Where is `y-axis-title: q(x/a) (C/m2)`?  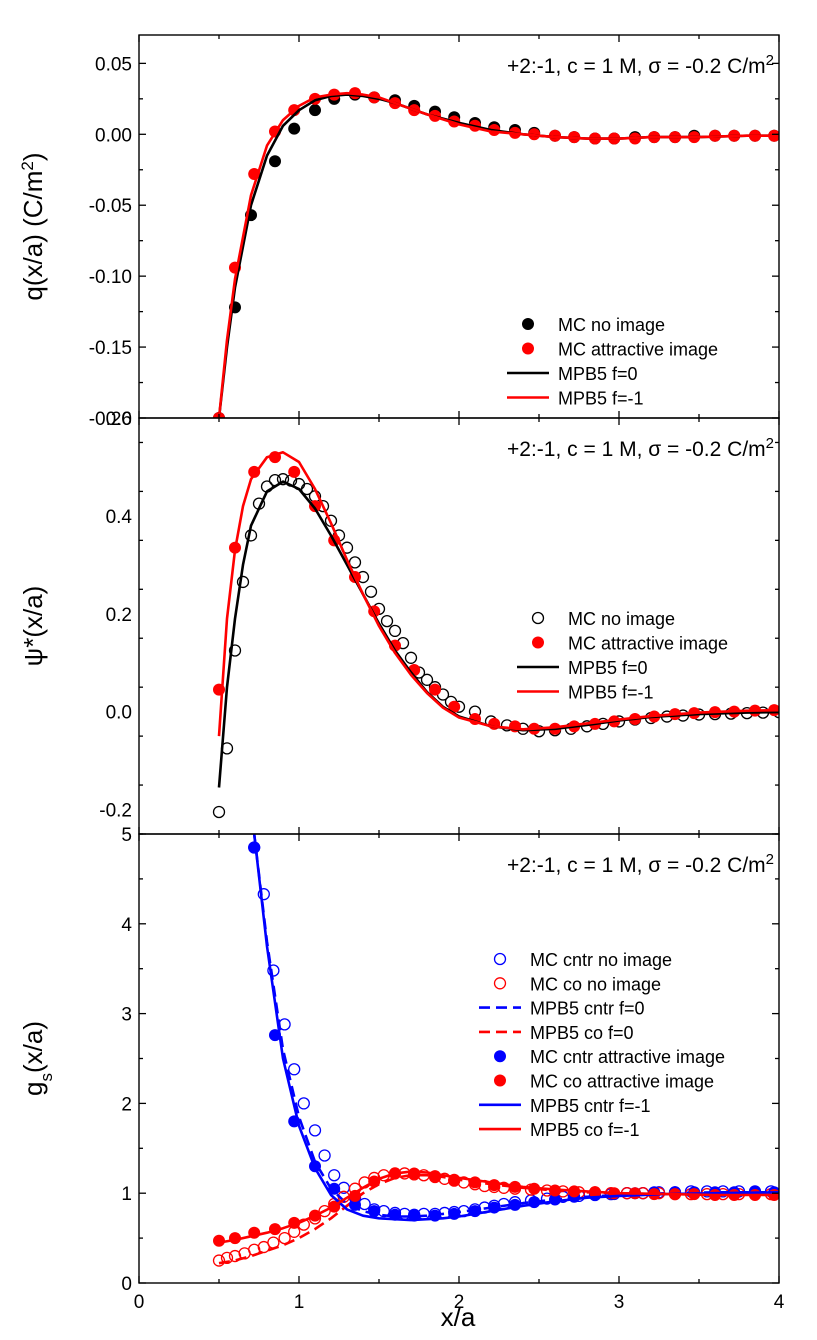 y-axis-title: q(x/a) (C/m2) is located at coordinates (33, 226).